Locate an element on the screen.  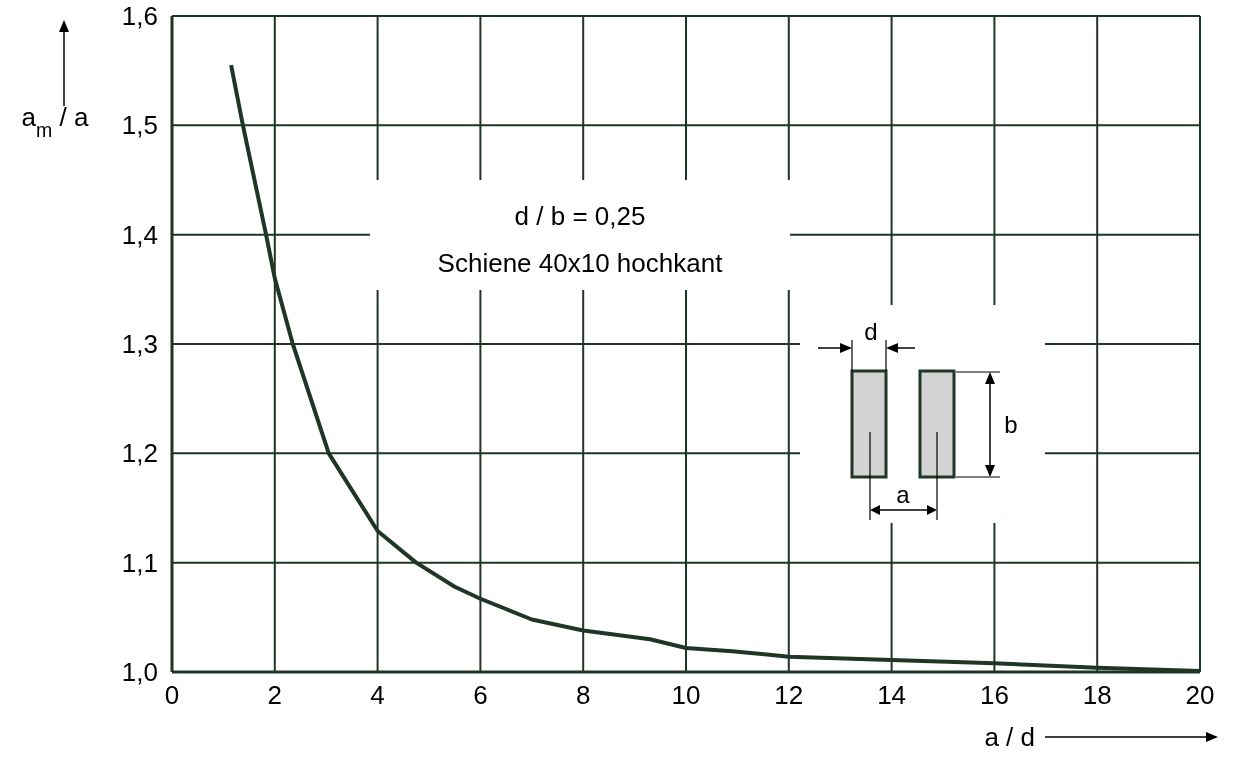
x-tick-label: 8 is located at coordinates (583, 695).